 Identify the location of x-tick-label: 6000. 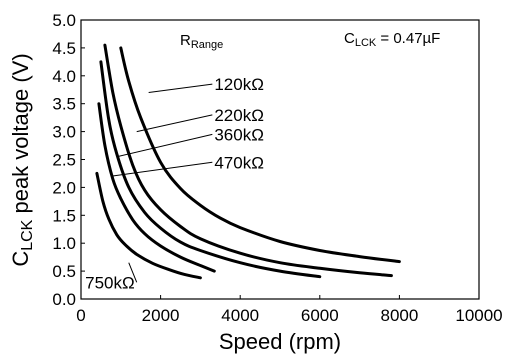
(320, 315).